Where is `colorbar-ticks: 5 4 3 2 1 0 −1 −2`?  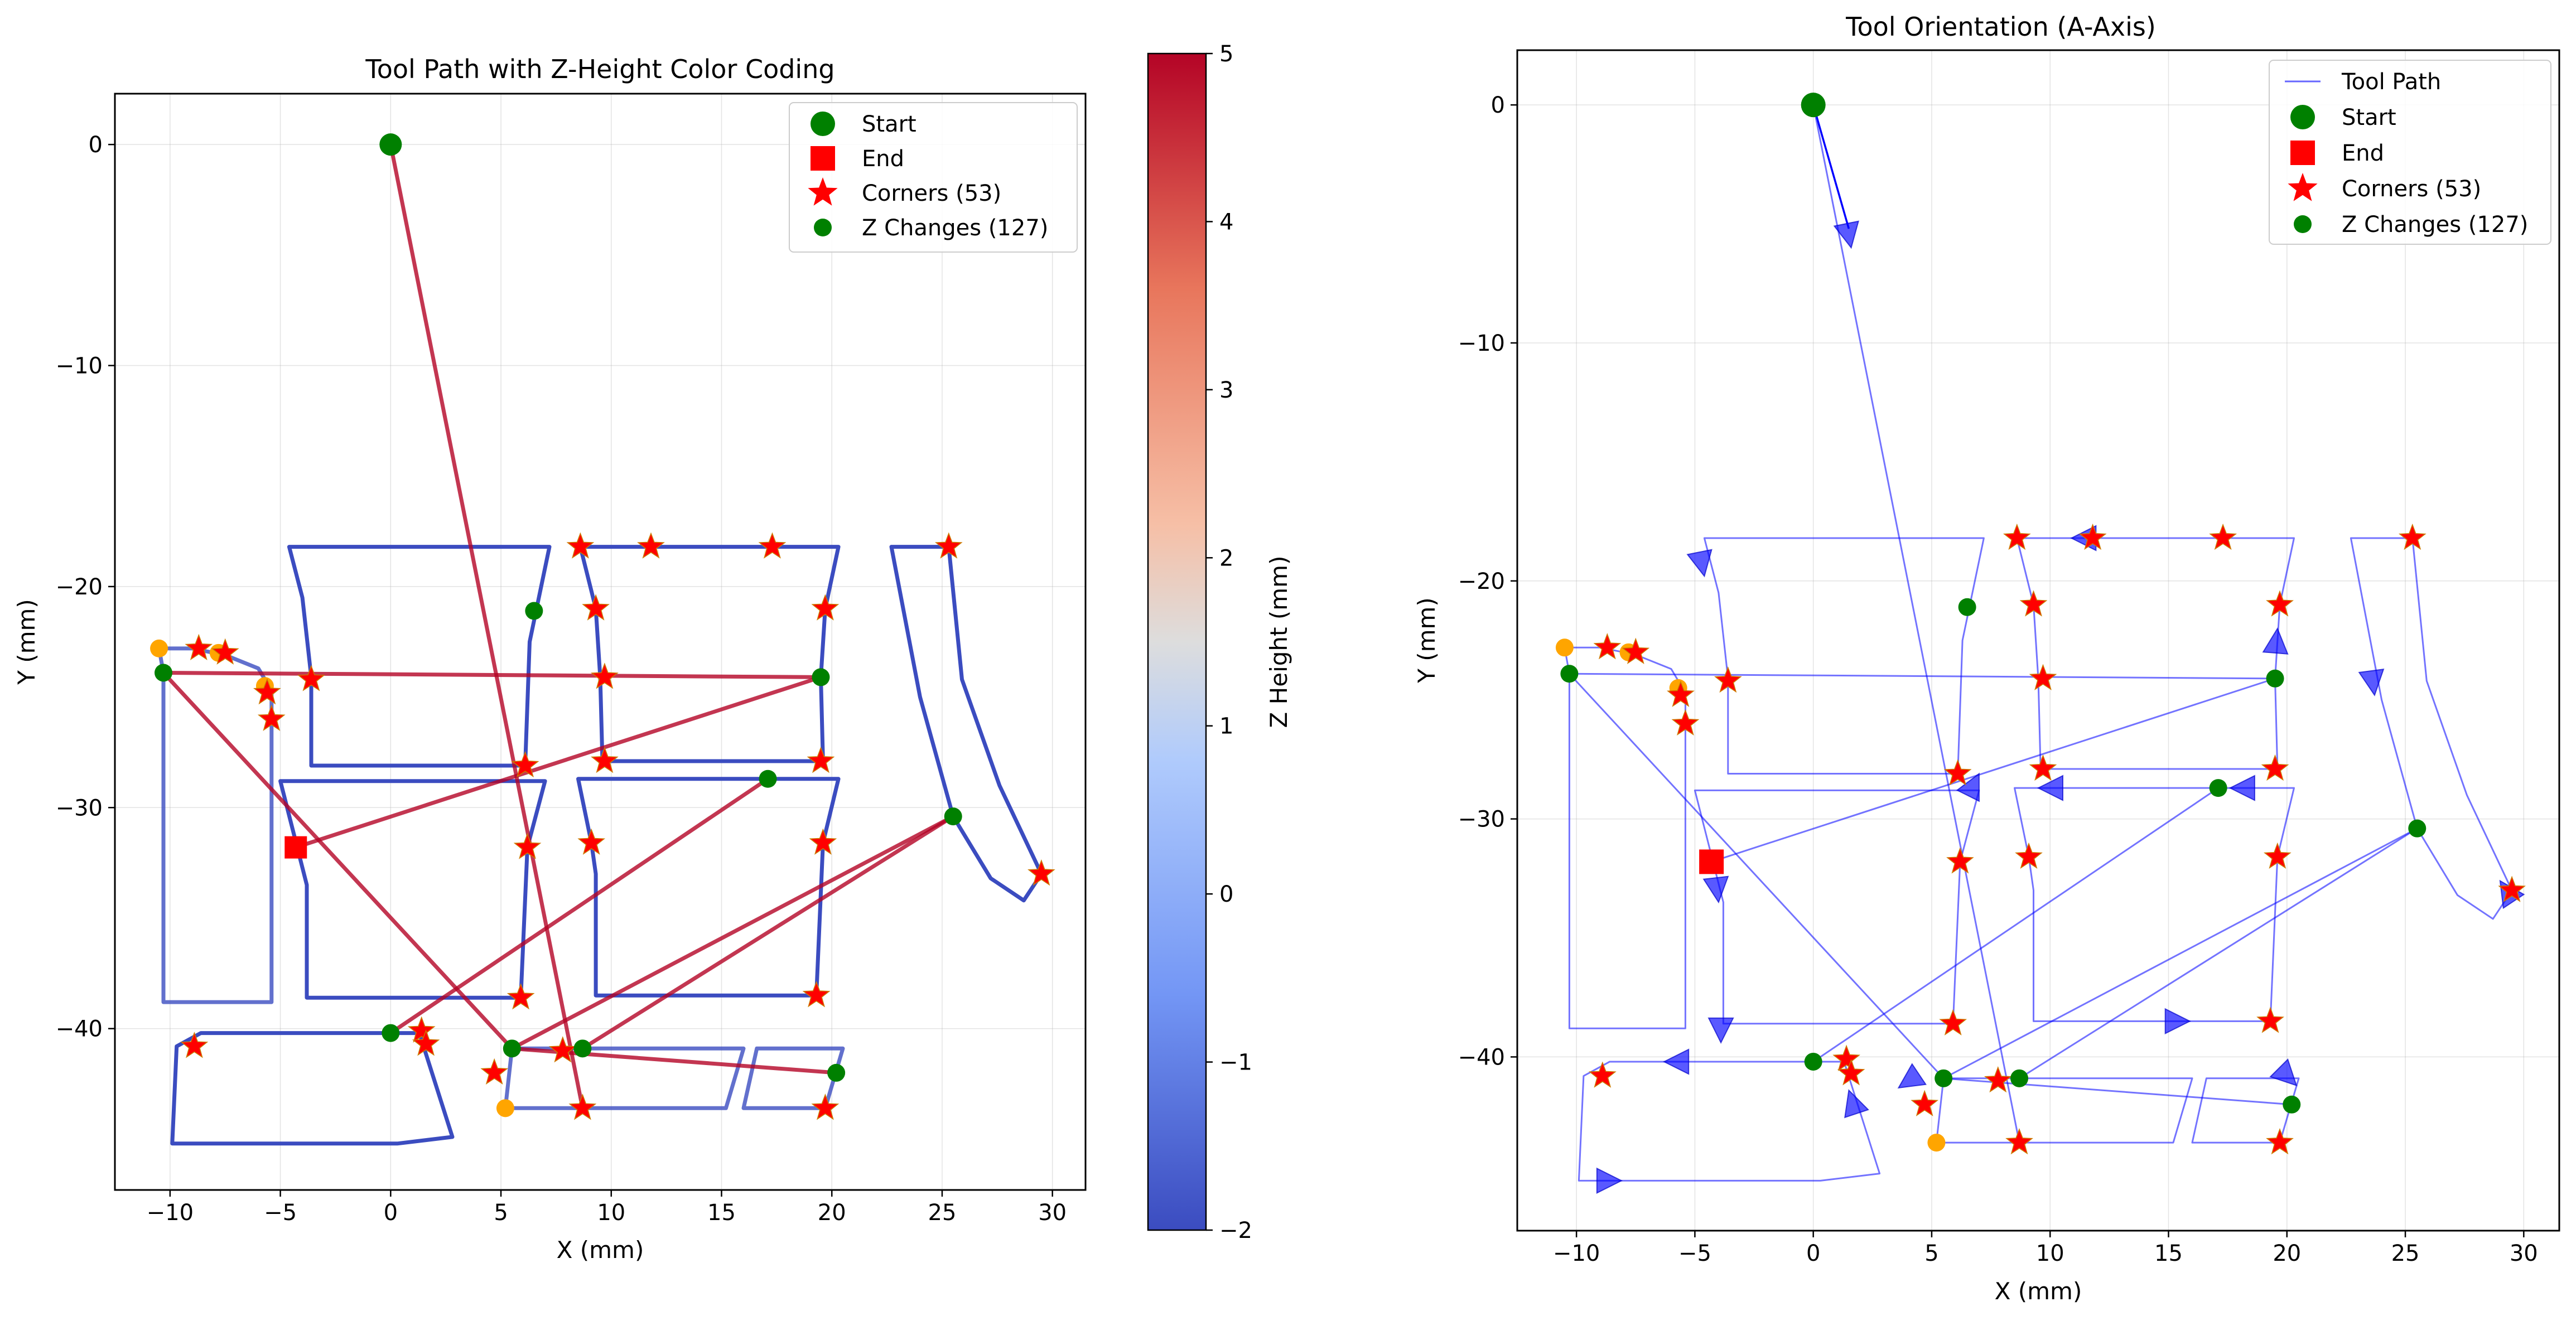
colorbar-ticks: 5 4 3 2 1 0 −1 −2 is located at coordinates (1229, 642).